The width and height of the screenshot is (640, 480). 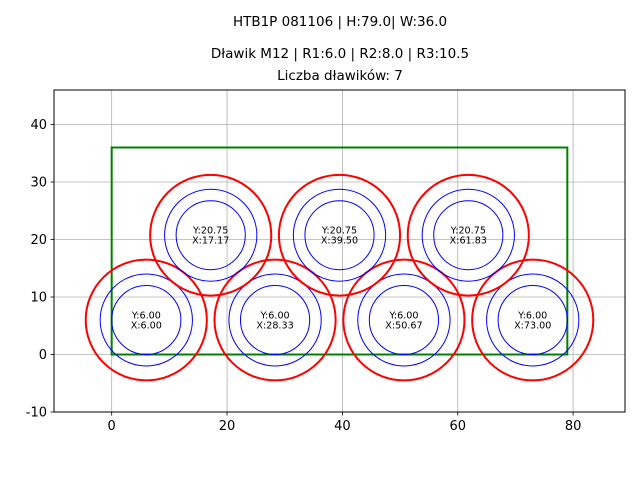 What do you see at coordinates (227, 426) in the screenshot?
I see `x-tick-label: 20` at bounding box center [227, 426].